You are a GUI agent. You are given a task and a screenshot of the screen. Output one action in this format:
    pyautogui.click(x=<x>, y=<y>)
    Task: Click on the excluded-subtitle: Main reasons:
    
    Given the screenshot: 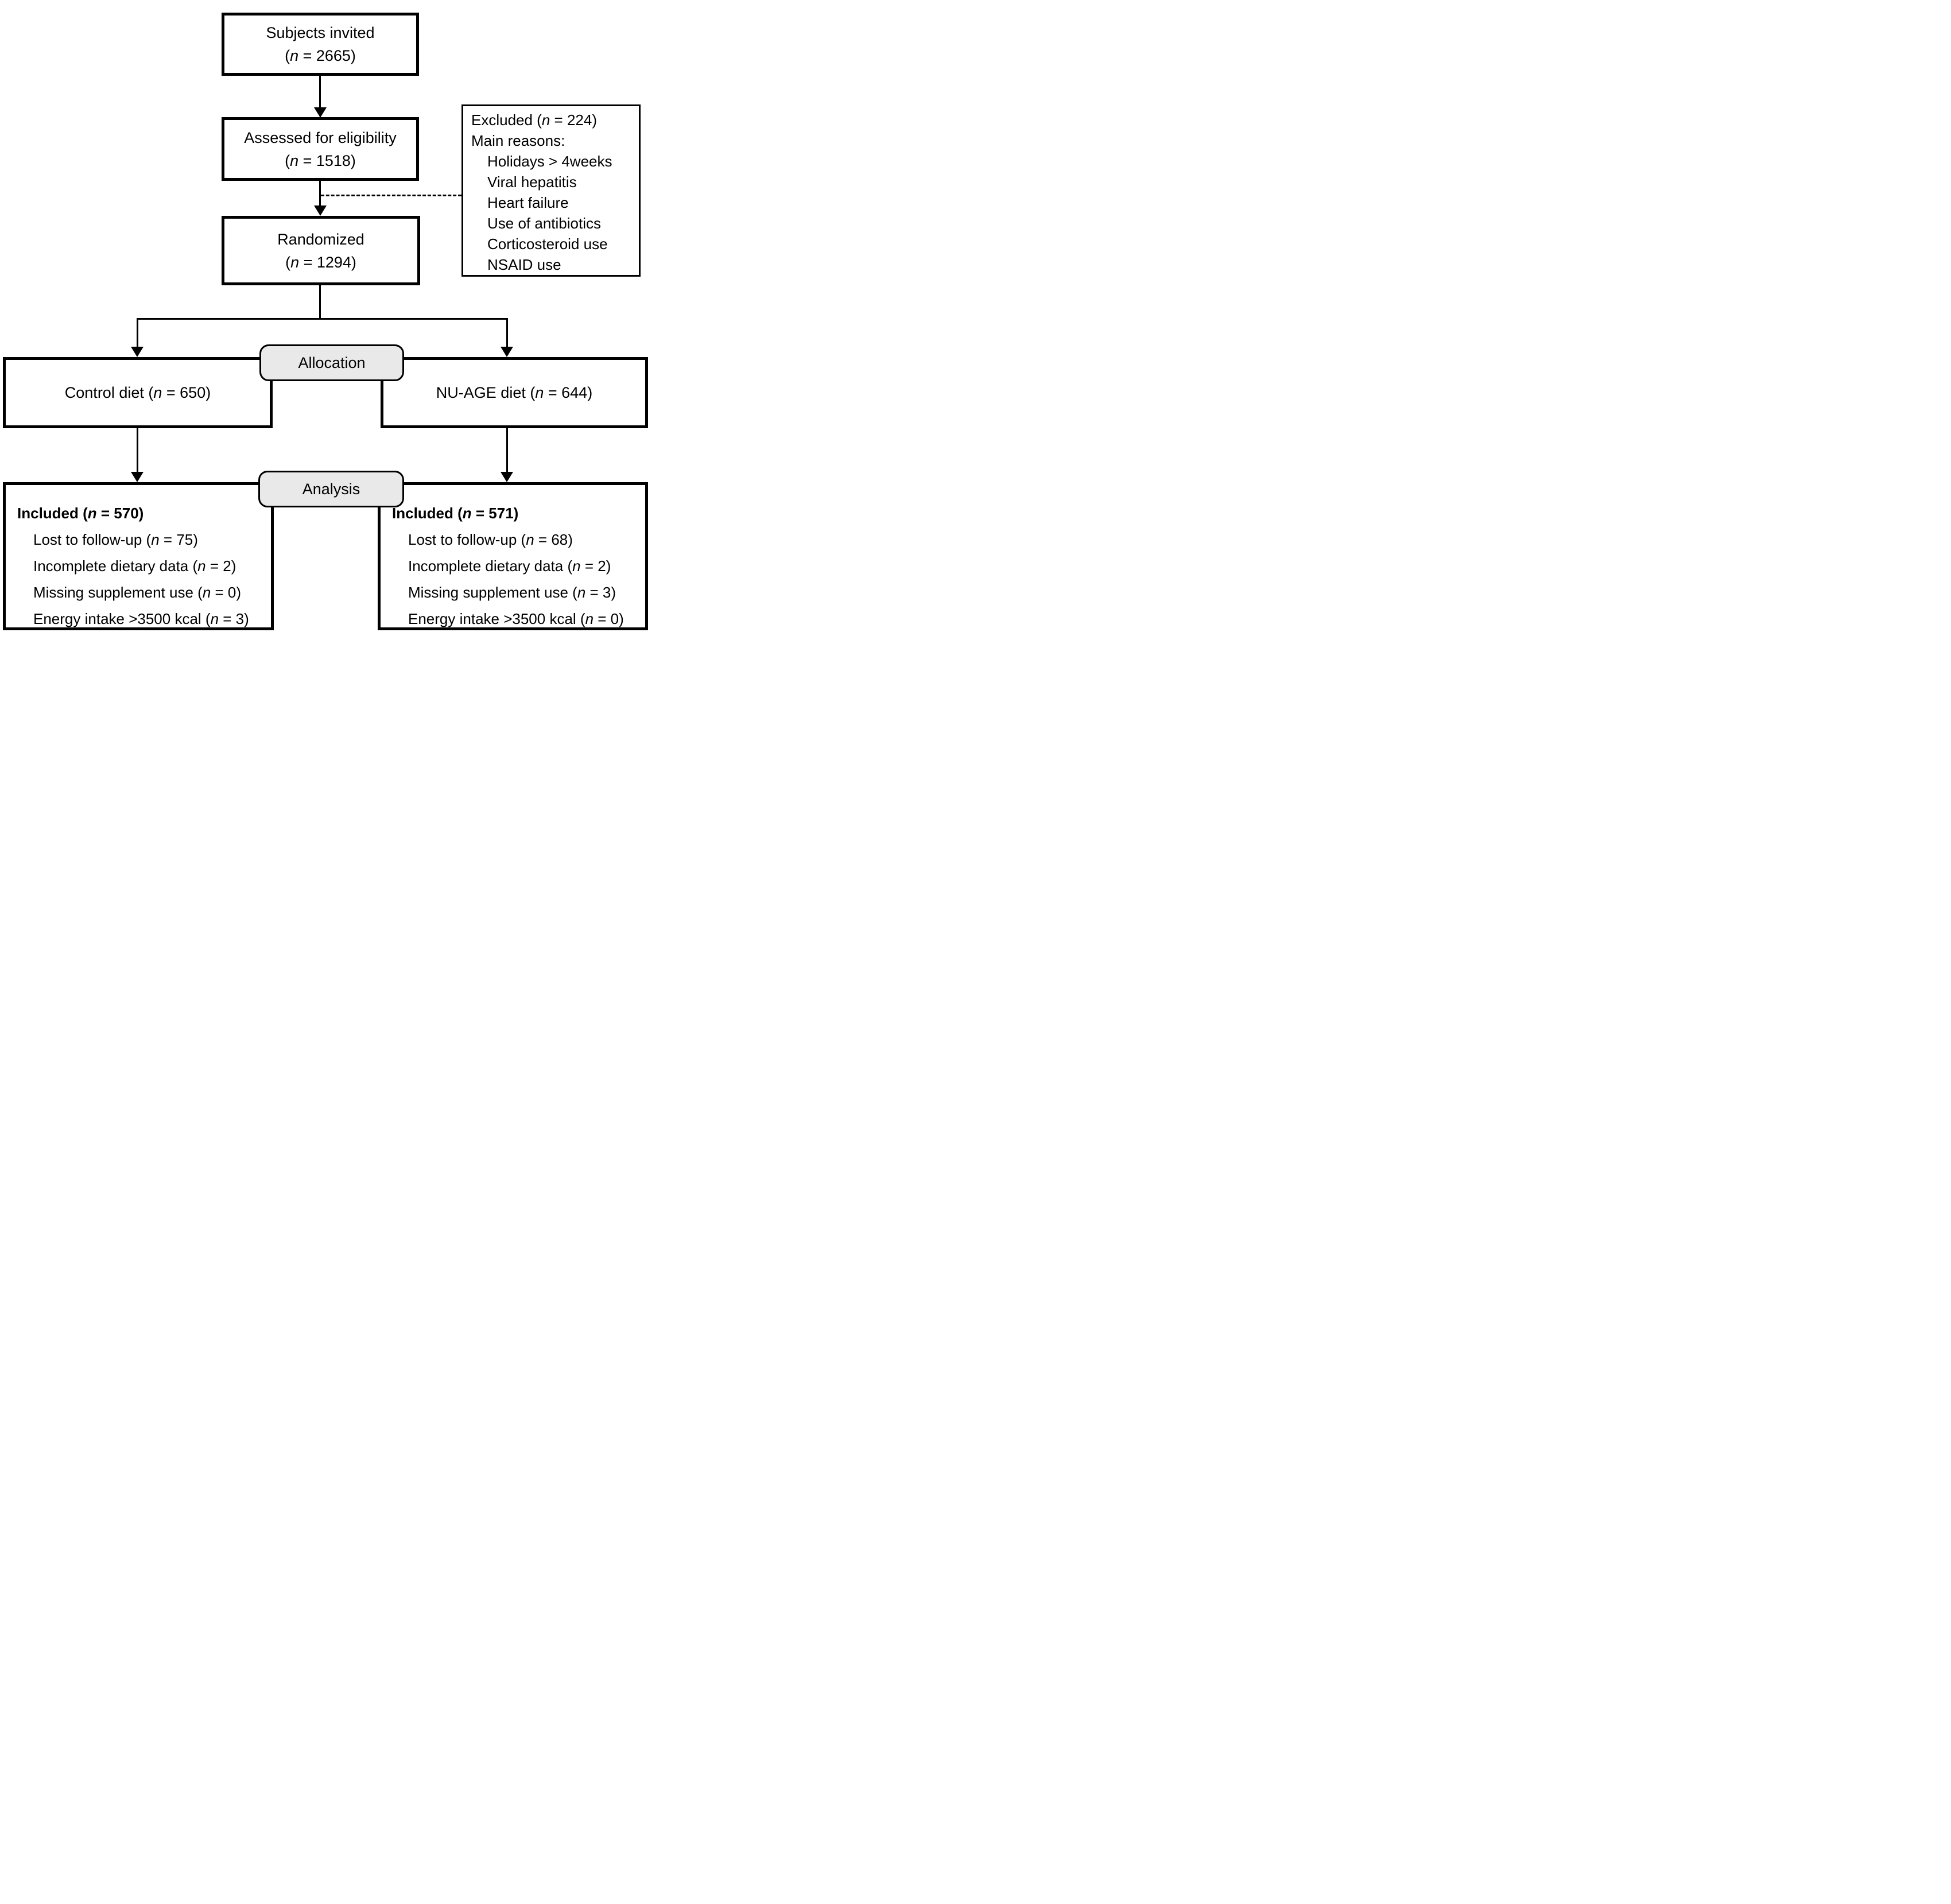 What is the action you would take?
    pyautogui.click(x=518, y=140)
    